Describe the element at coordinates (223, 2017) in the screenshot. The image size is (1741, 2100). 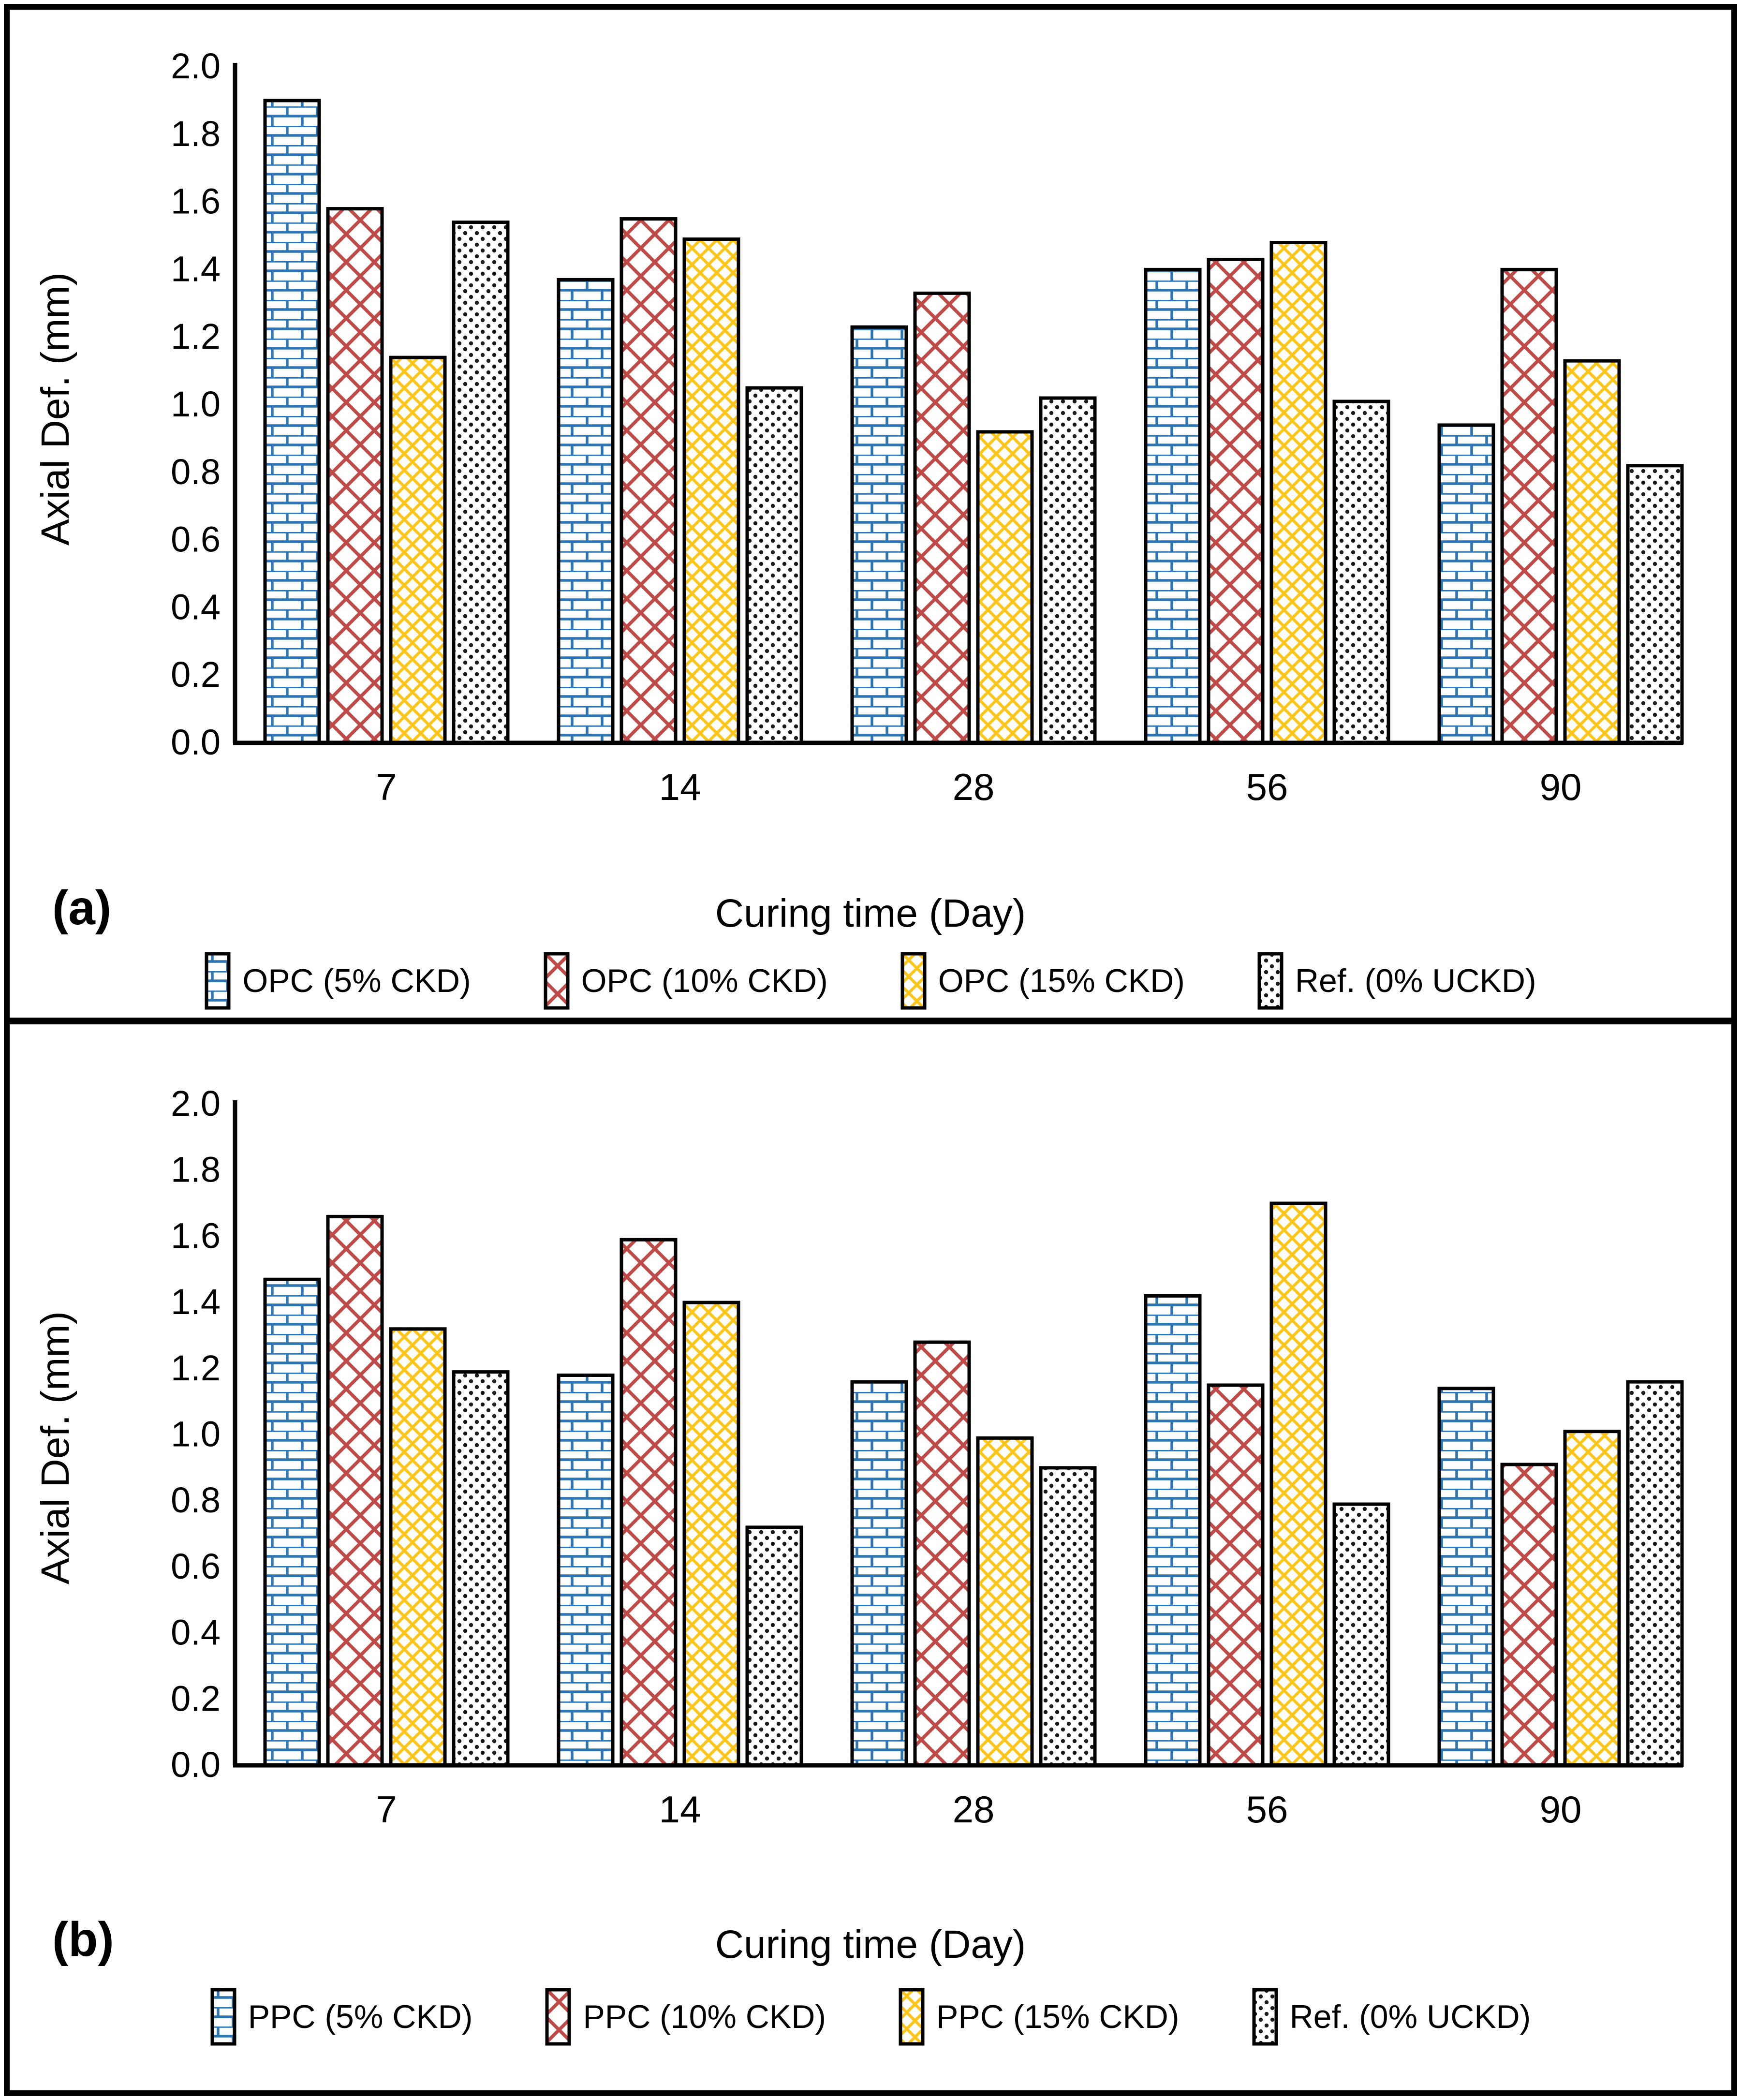
I see `legend-swatch-ppc-5-ckd` at that location.